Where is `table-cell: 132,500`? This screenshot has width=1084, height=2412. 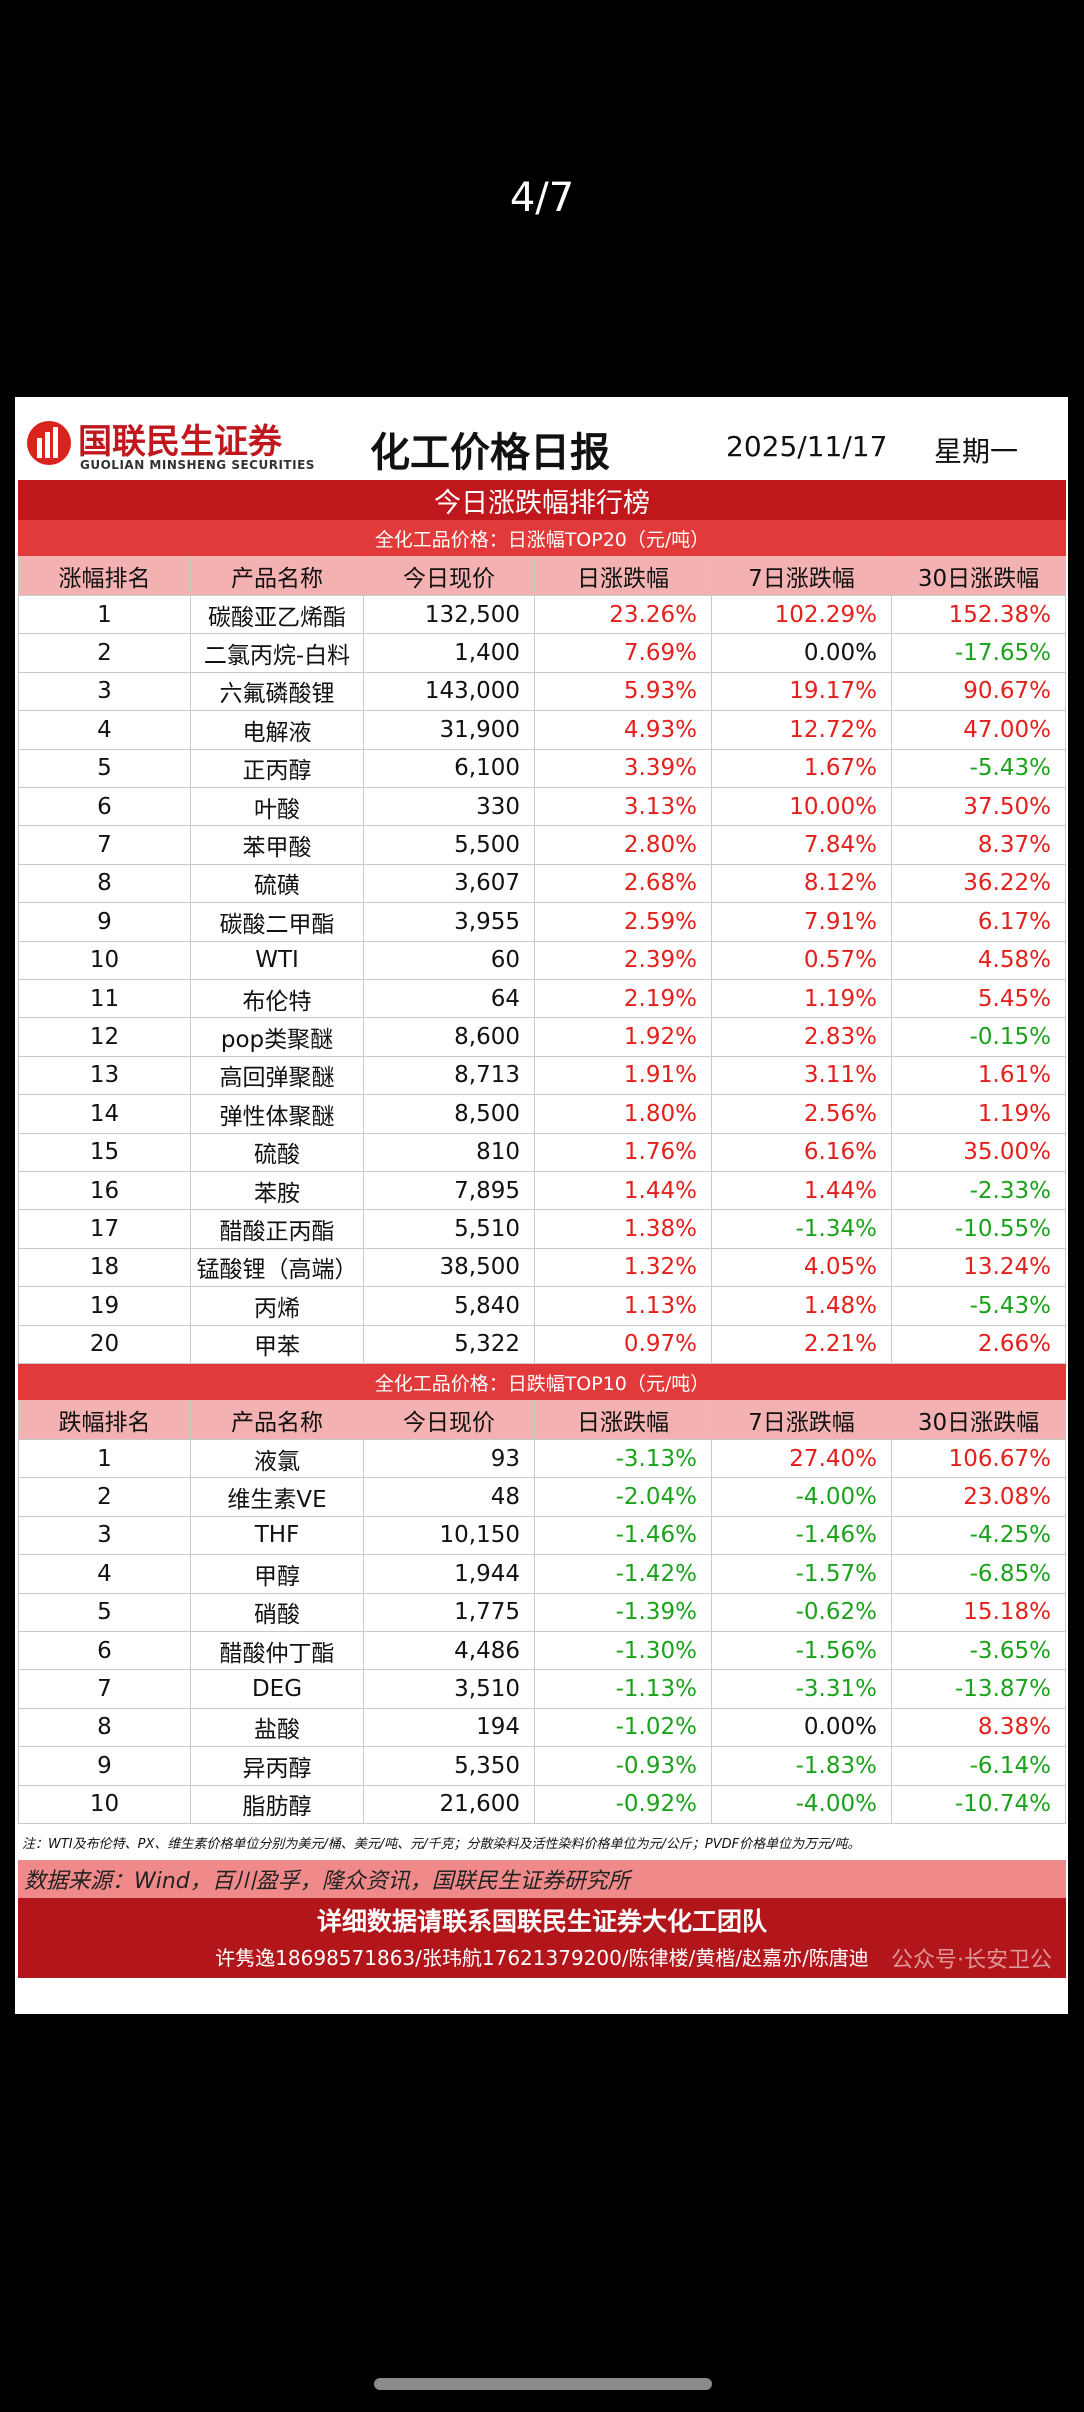 table-cell: 132,500 is located at coordinates (449, 615).